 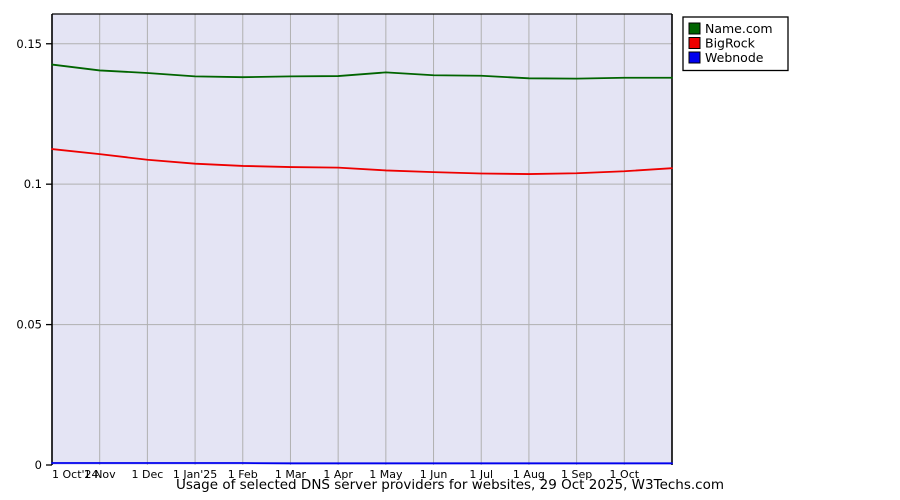 What do you see at coordinates (481, 474) in the screenshot?
I see `x-tick-label: 1 Jul` at bounding box center [481, 474].